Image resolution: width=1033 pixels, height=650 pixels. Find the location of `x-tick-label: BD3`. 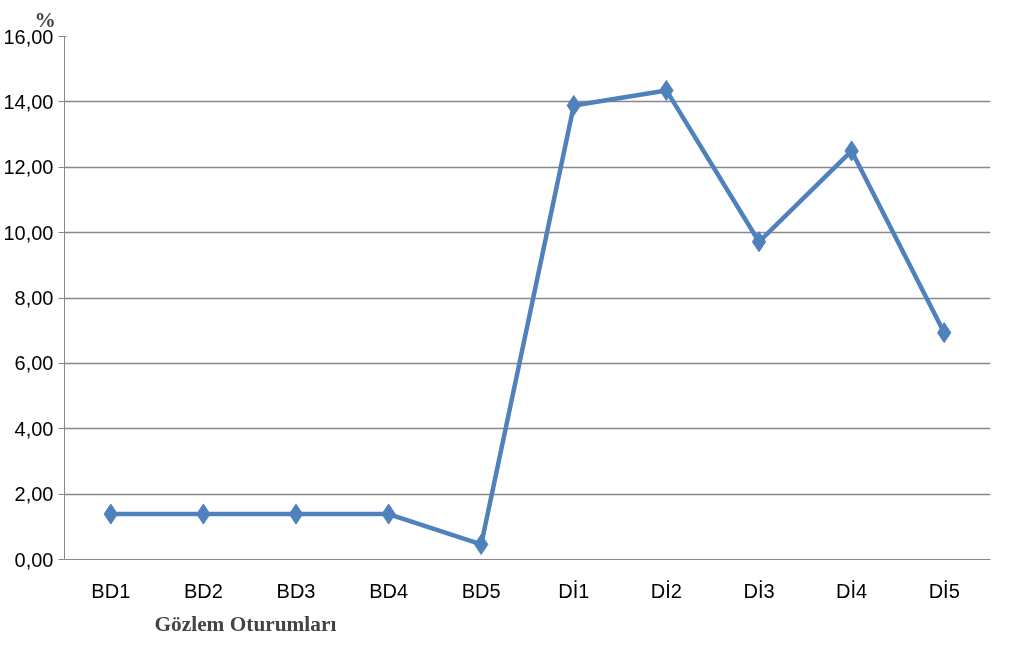

x-tick-label: BD3 is located at coordinates (296, 590).